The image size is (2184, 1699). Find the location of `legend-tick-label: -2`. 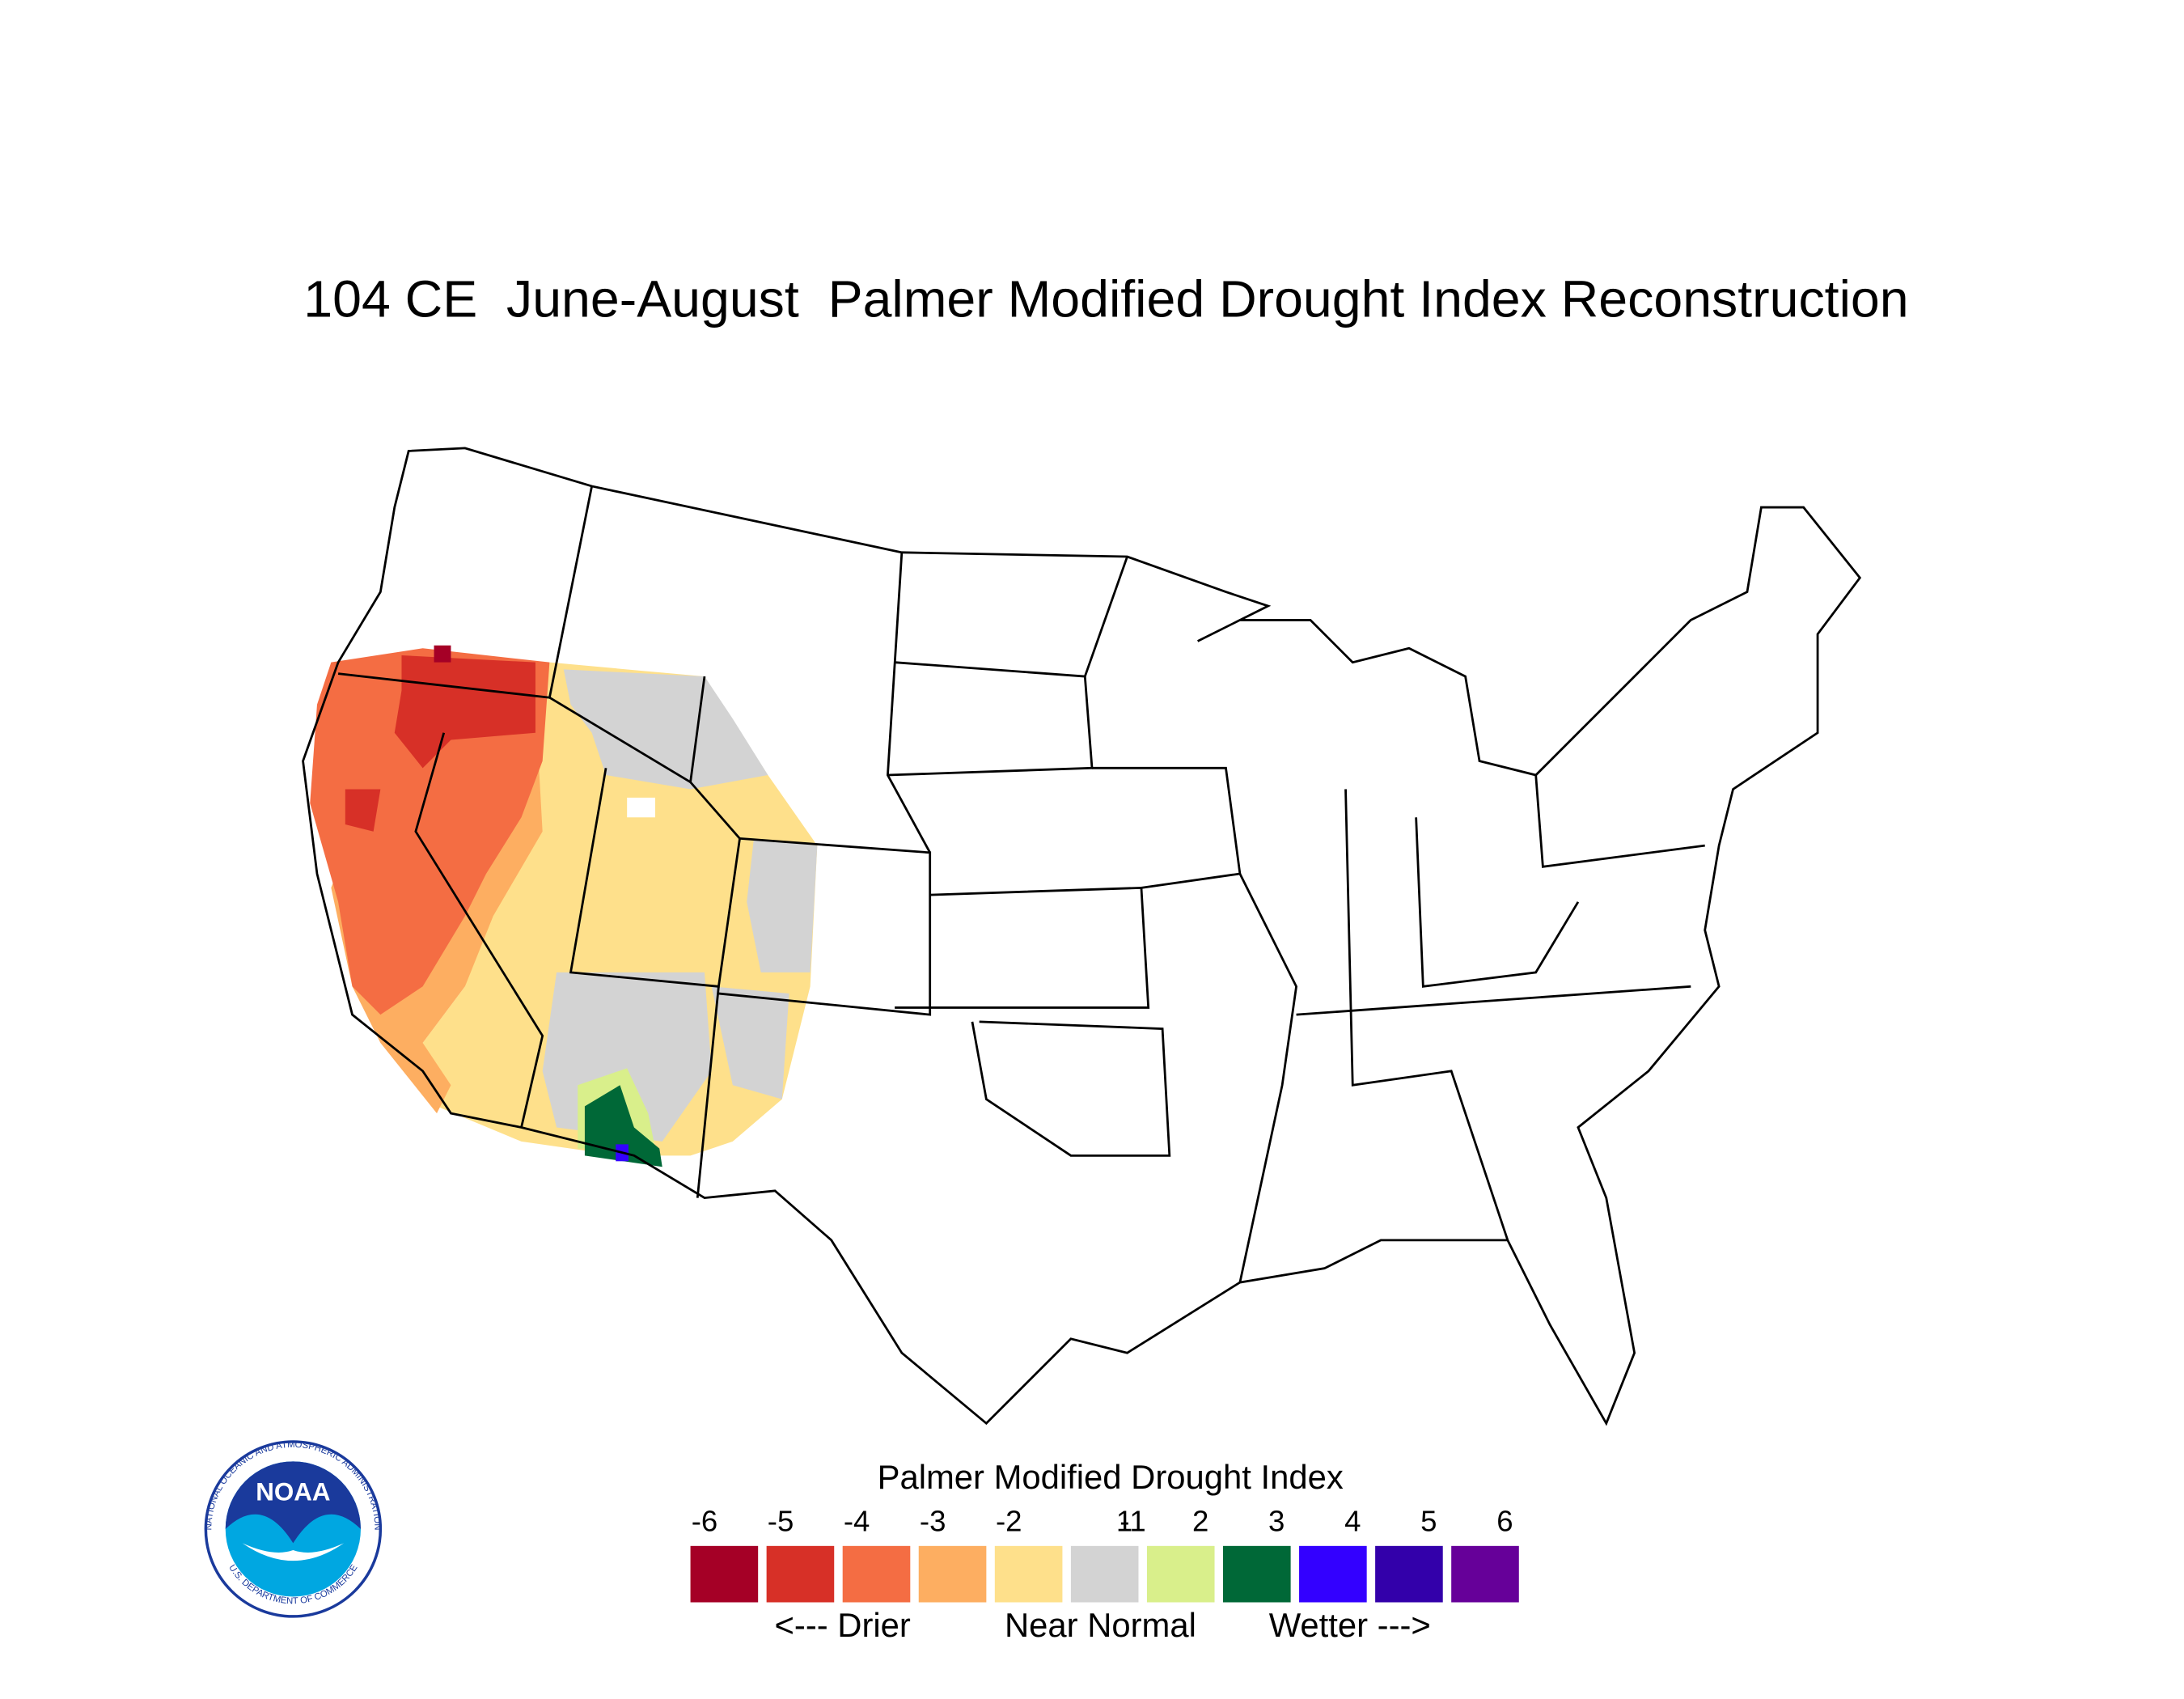

legend-tick-label: -2 is located at coordinates (1009, 1521).